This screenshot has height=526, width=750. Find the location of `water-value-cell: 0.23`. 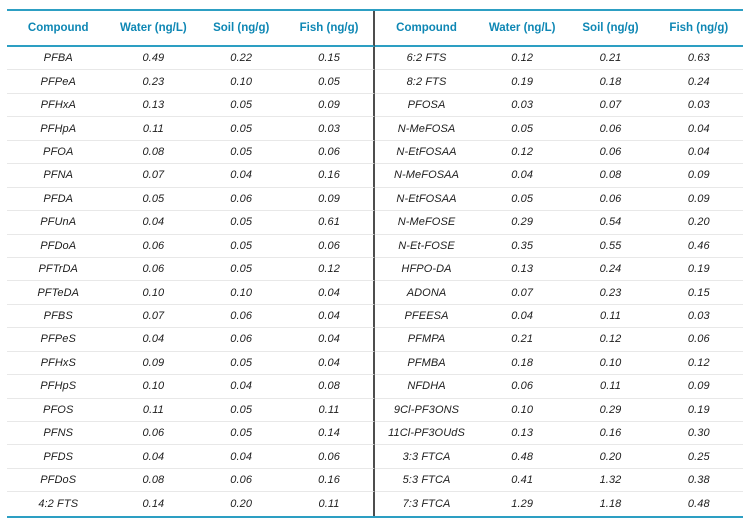

water-value-cell: 0.23 is located at coordinates (153, 81).